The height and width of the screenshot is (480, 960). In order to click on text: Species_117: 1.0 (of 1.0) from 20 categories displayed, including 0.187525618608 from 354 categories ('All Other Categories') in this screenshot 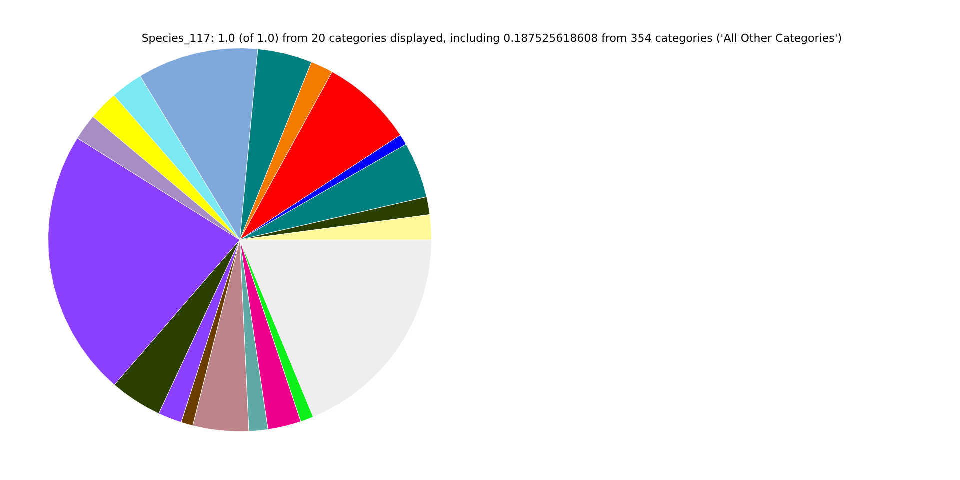, I will do `click(492, 38)`.